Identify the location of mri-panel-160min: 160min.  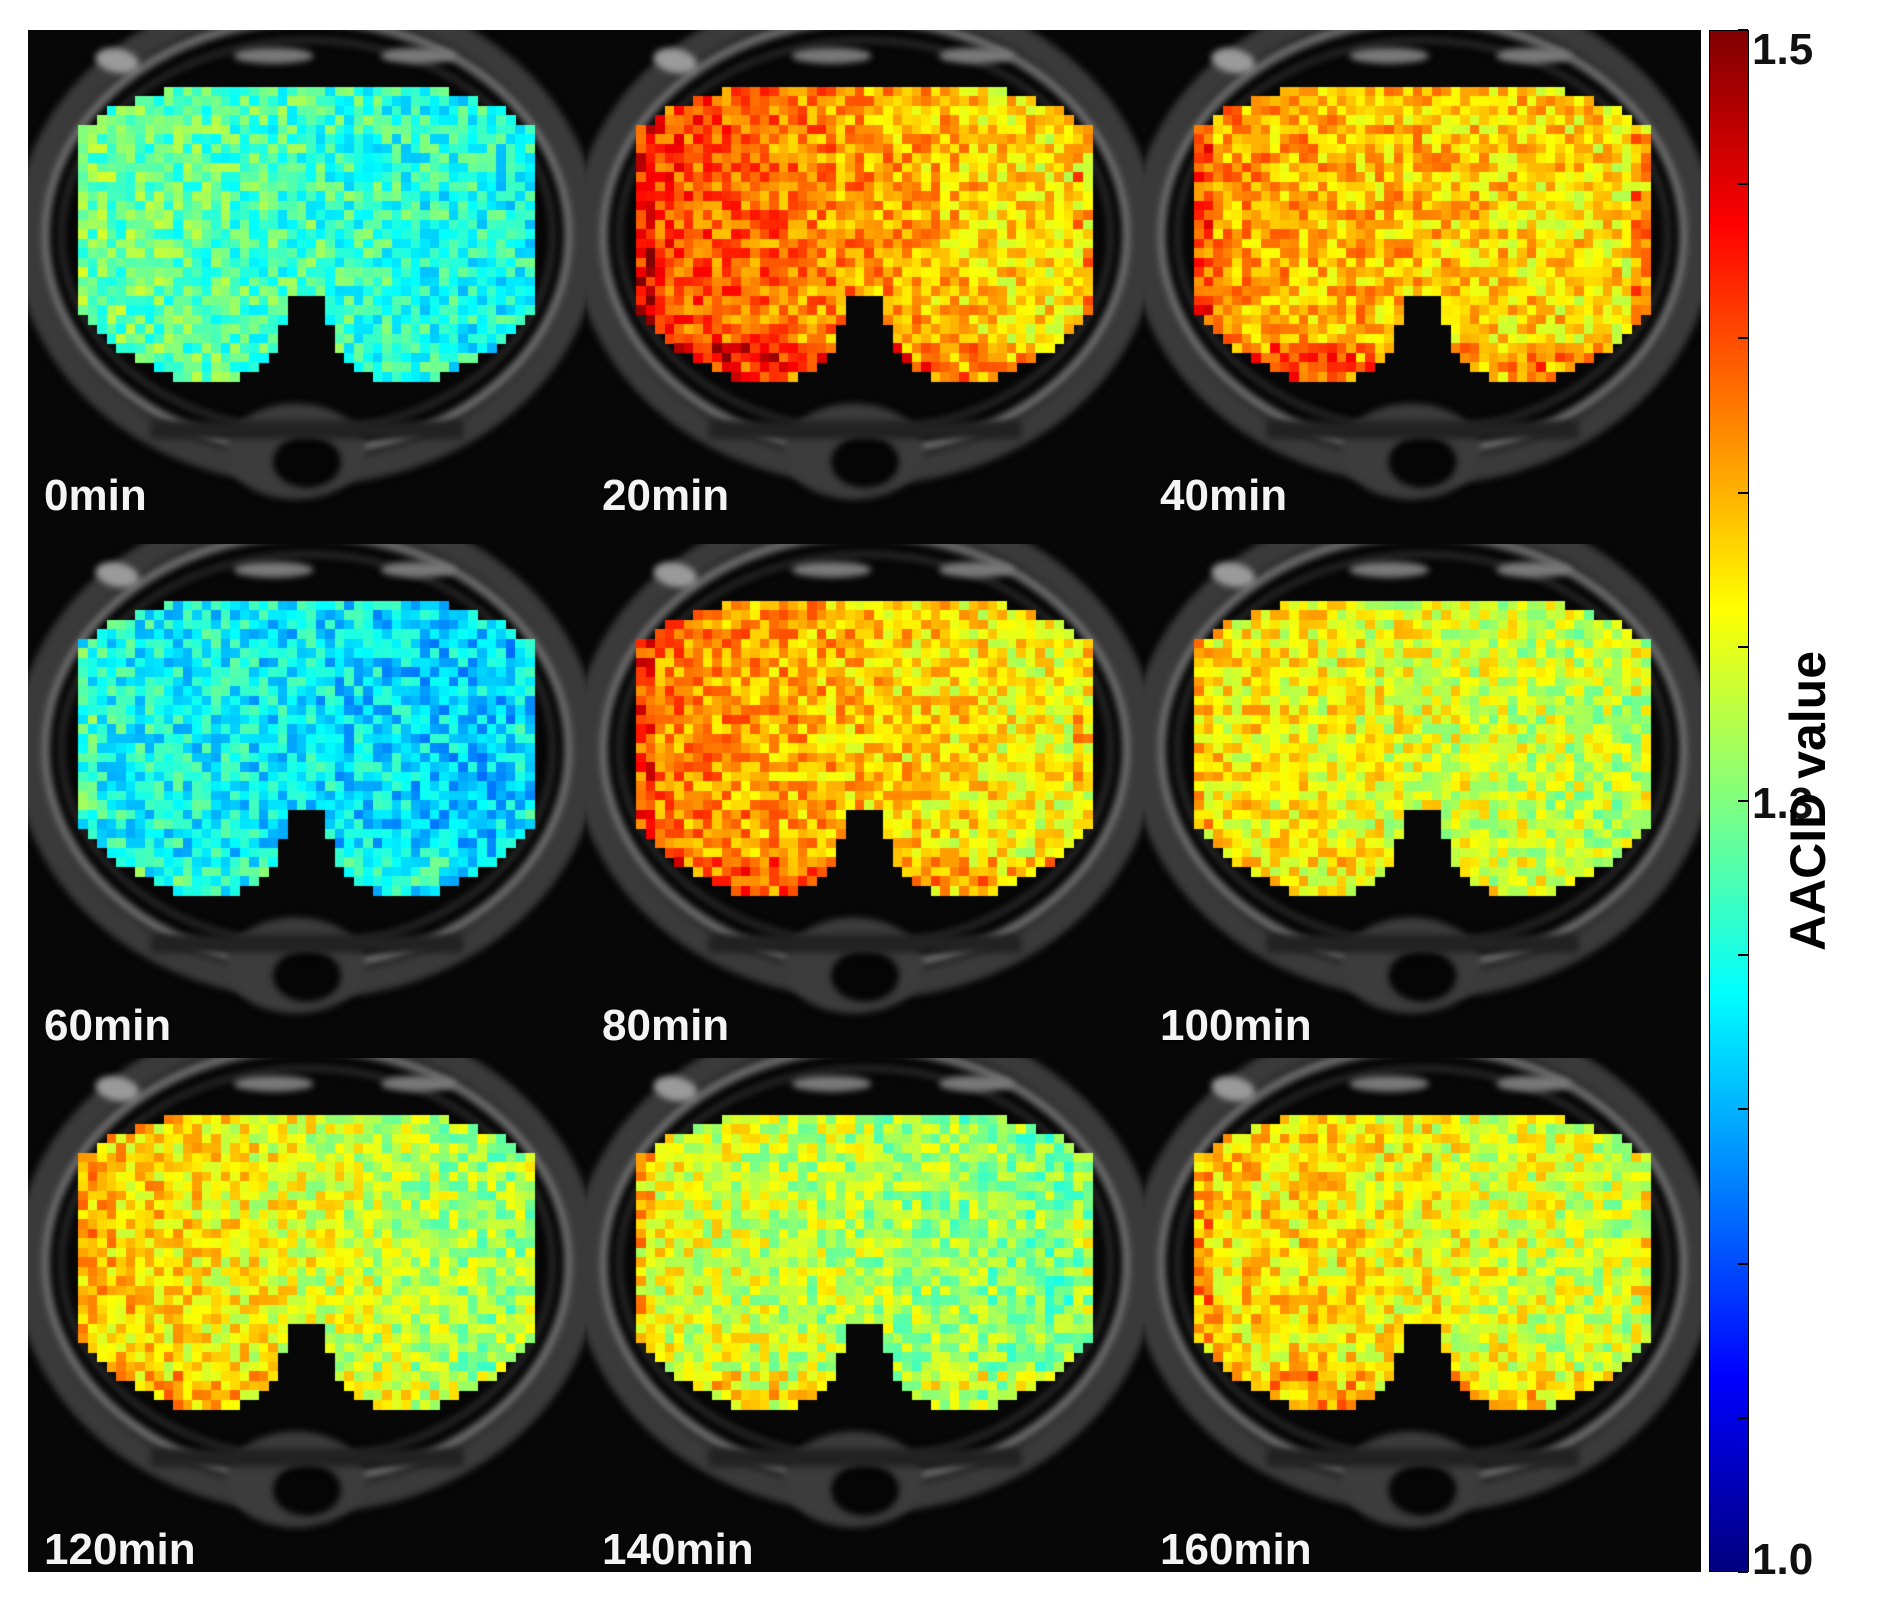
(1422, 1315).